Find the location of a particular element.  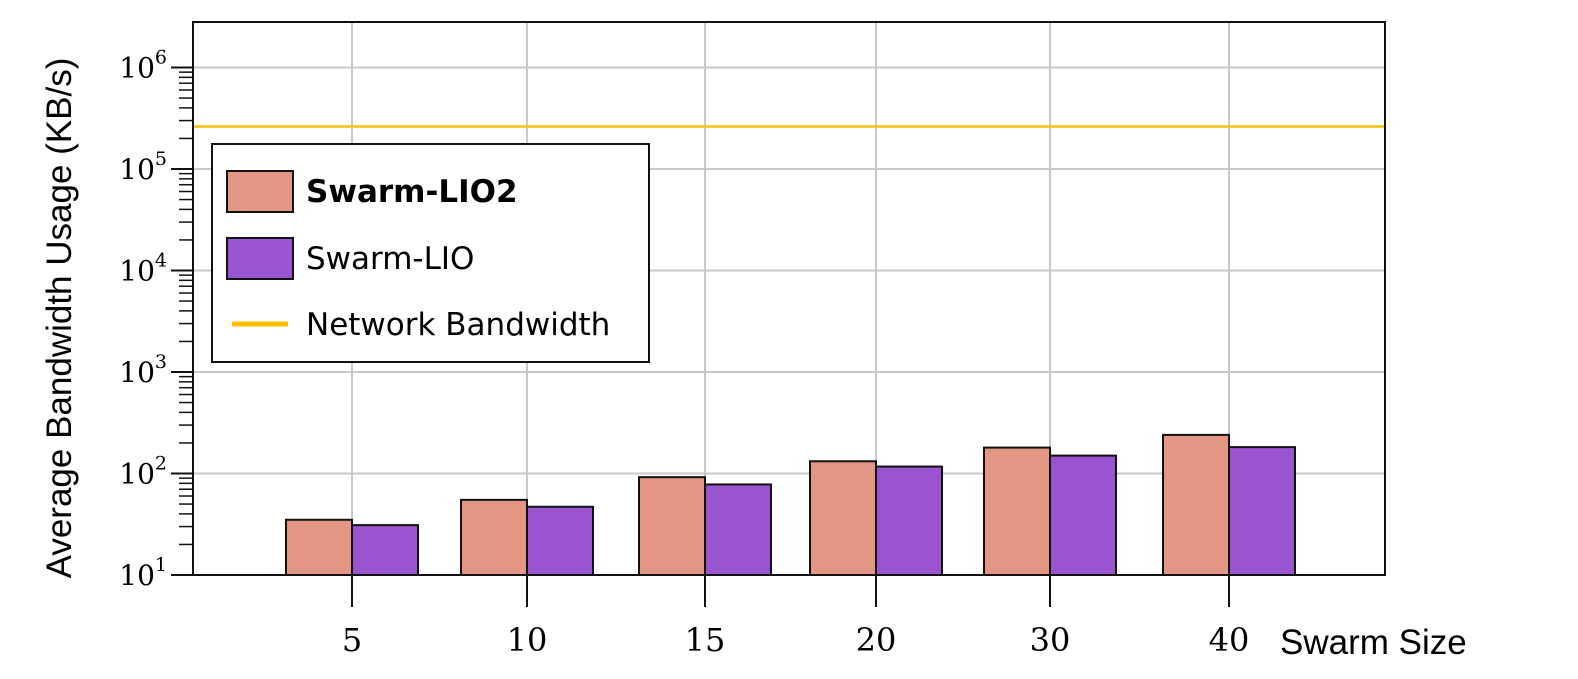

y-tick-label-exponent: 5 is located at coordinates (161, 159).